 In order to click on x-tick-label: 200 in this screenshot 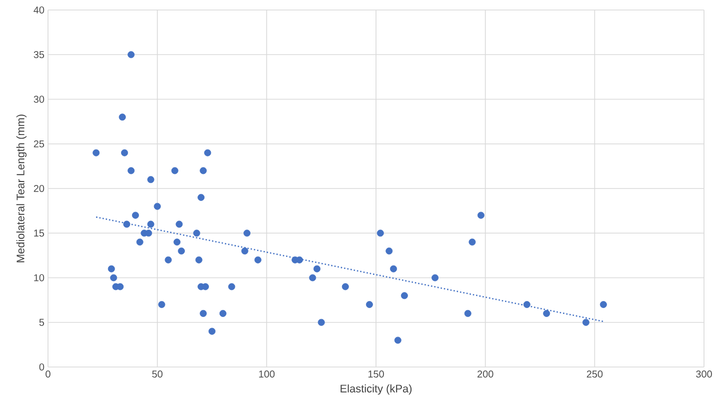, I will do `click(486, 374)`.